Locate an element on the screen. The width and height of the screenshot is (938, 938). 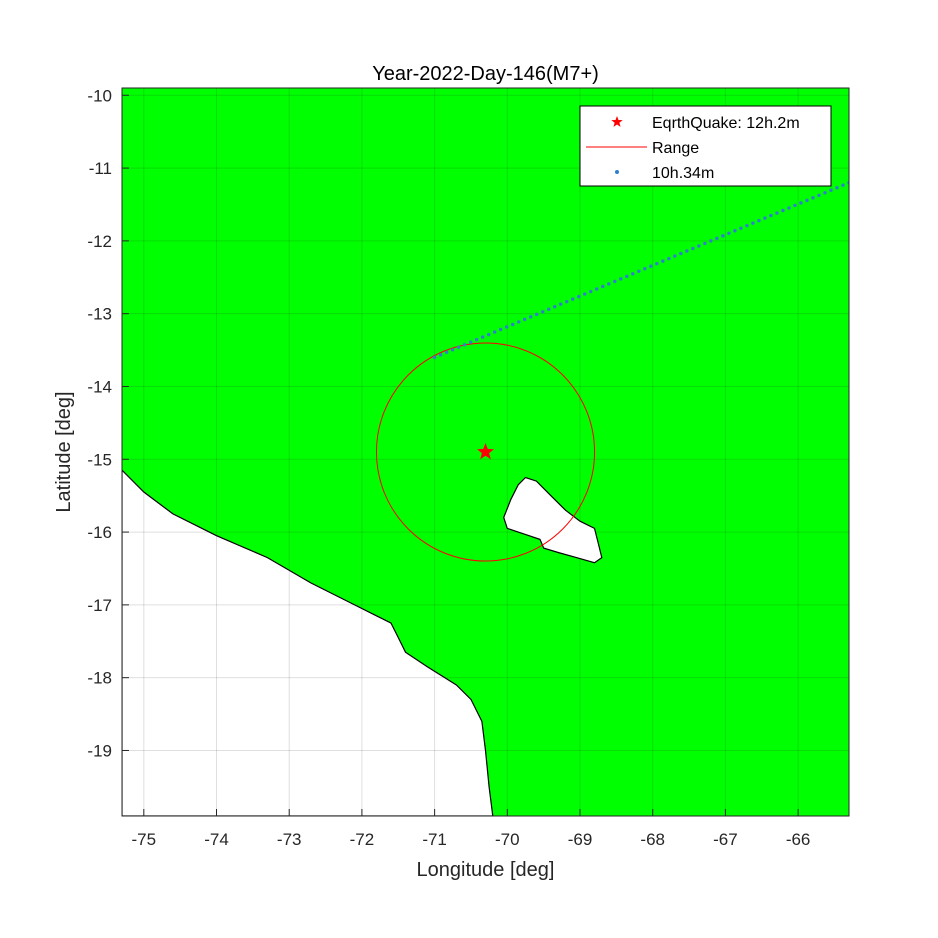
y-tick-label: -10 is located at coordinates (99, 95).